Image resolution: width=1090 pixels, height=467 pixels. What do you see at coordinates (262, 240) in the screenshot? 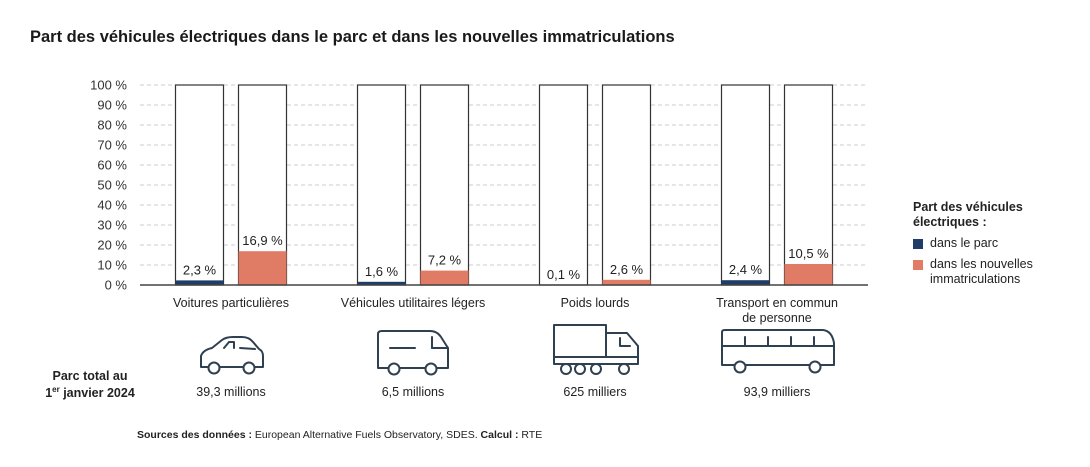
I see `data-label: 16,9 %` at bounding box center [262, 240].